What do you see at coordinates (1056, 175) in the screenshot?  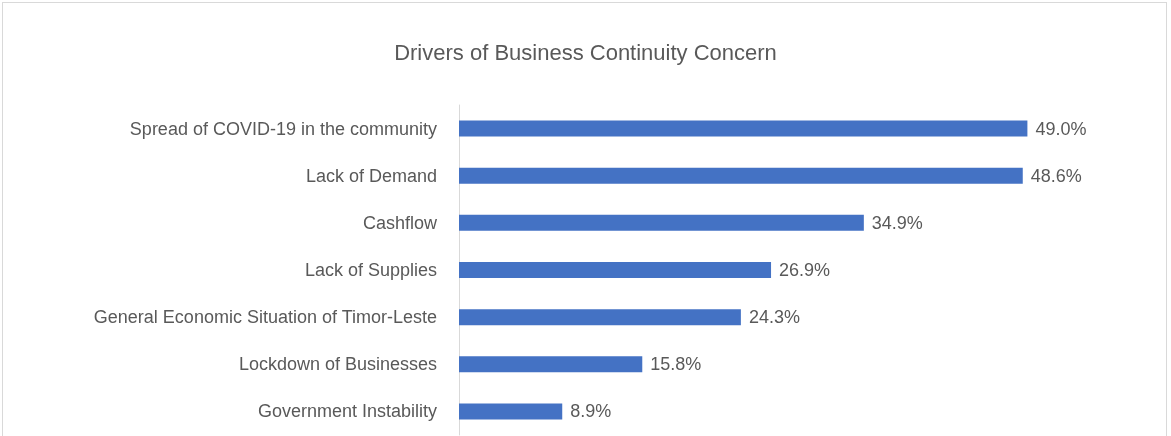 I see `data-label: 48.6%` at bounding box center [1056, 175].